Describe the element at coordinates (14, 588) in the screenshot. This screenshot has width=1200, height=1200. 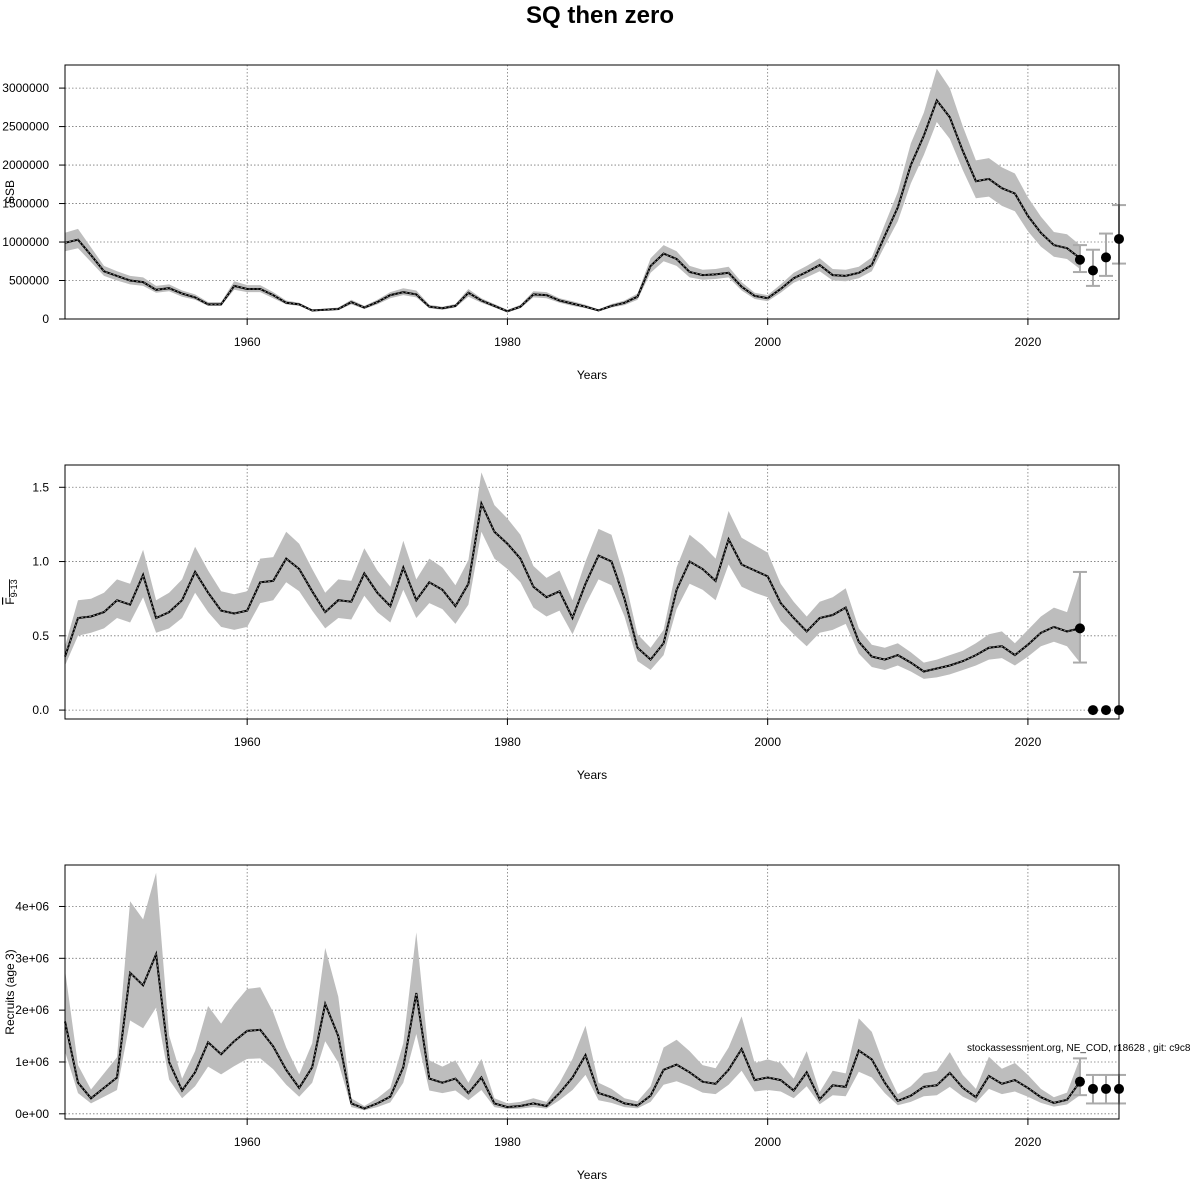
I see `y-axis-title-subscript: 9-13` at that location.